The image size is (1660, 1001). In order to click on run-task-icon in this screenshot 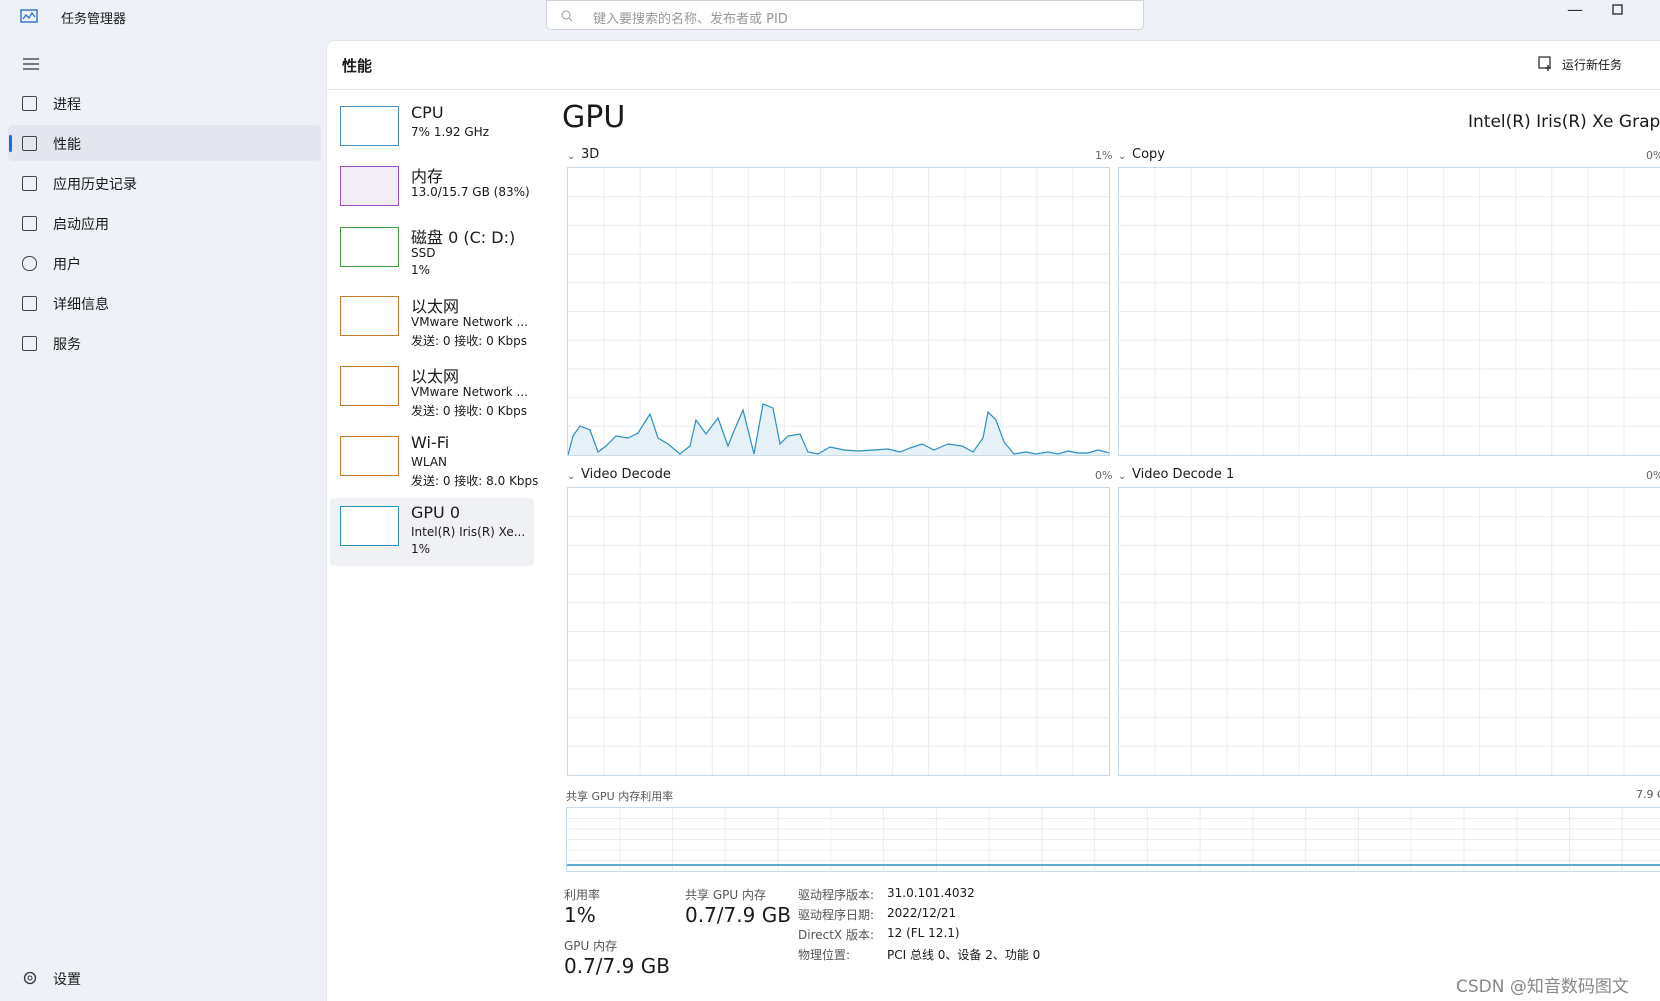, I will do `click(1544, 63)`.